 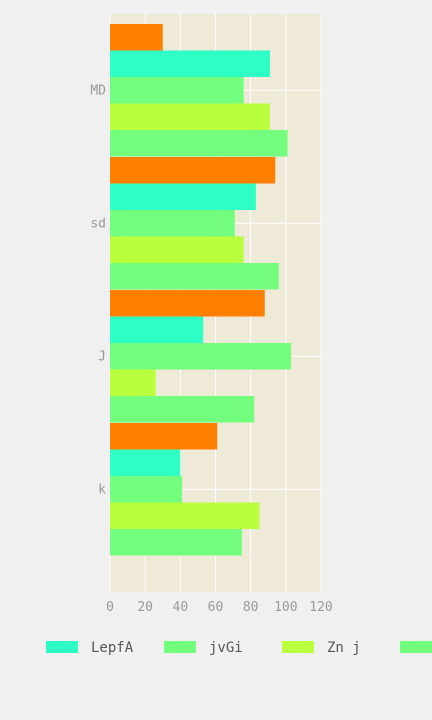 I want to click on x-tick-label-3: 60, so click(x=216, y=607).